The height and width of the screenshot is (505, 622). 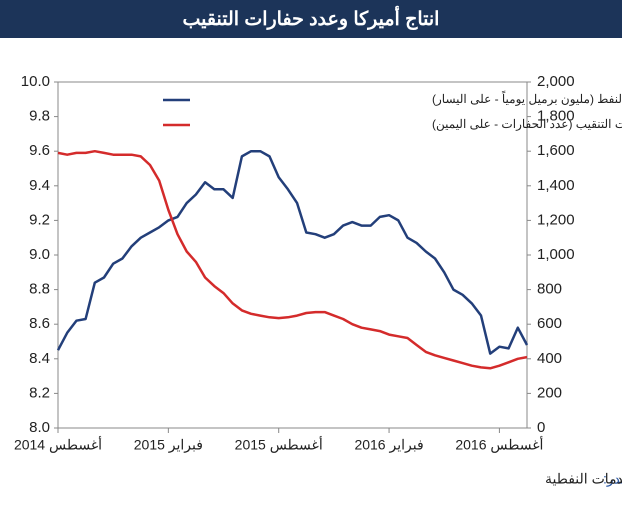 What do you see at coordinates (39, 323) in the screenshot?
I see `y-tick-label: 8.6` at bounding box center [39, 323].